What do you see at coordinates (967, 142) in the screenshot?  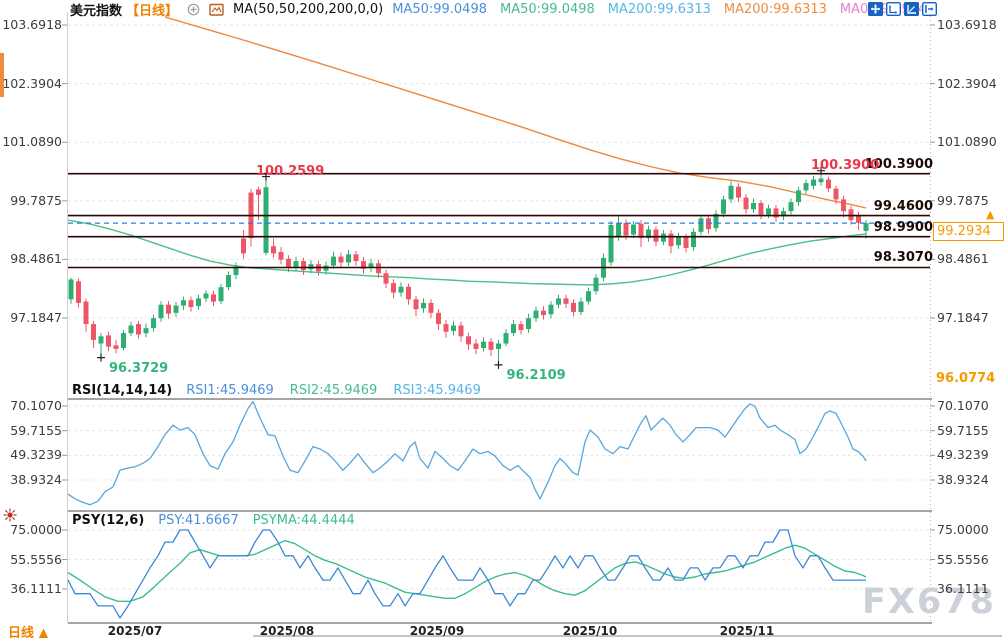 I see `price-axis-tick-right: 101.0890` at bounding box center [967, 142].